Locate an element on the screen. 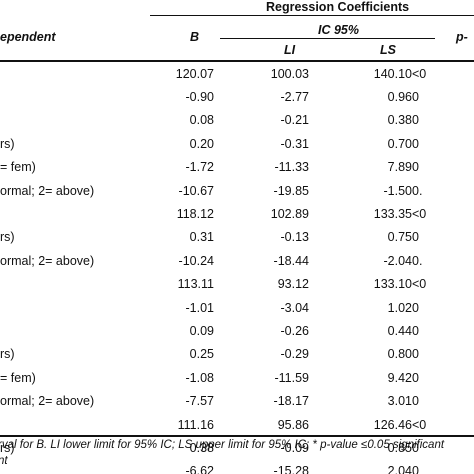 The width and height of the screenshot is (474, 474). b-value: 111.16 is located at coordinates (195, 424).